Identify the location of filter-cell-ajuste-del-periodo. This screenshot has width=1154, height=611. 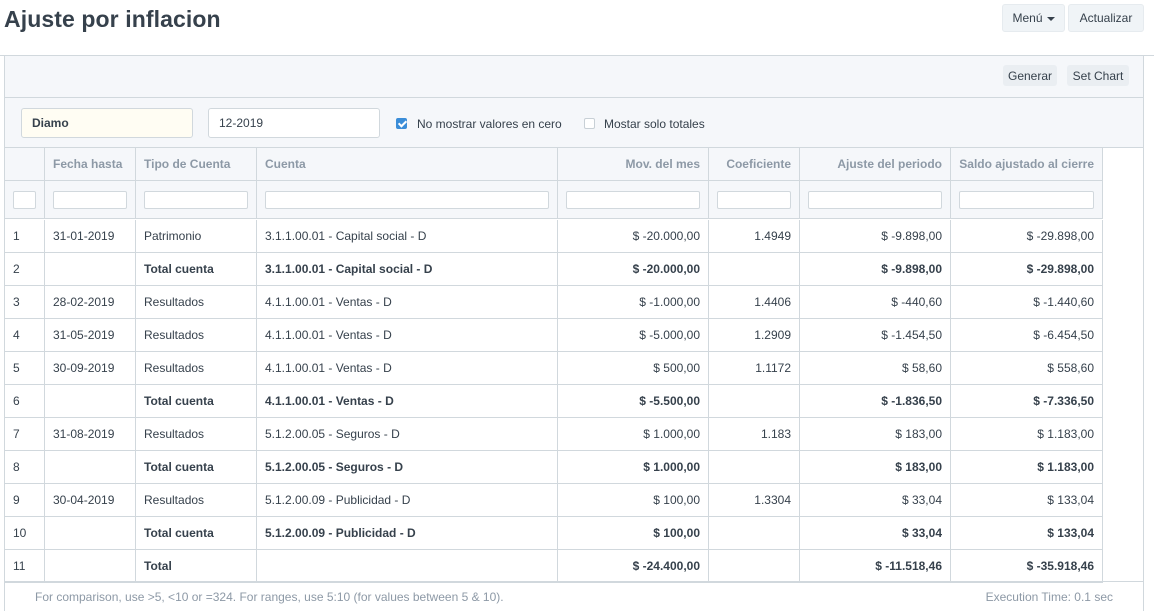
(875, 199).